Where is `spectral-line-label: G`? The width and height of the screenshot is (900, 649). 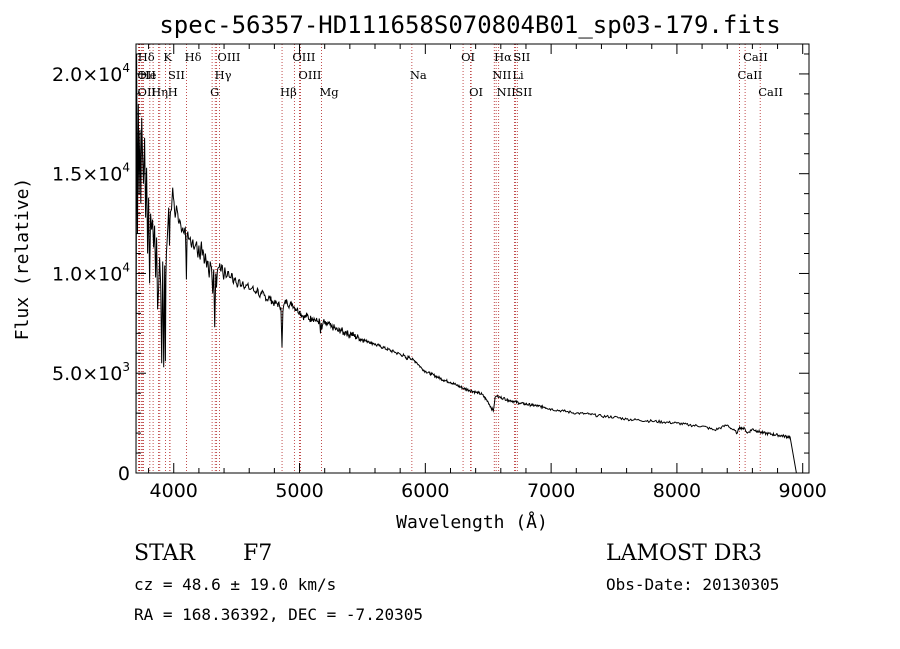
spectral-line-label: G is located at coordinates (214, 92).